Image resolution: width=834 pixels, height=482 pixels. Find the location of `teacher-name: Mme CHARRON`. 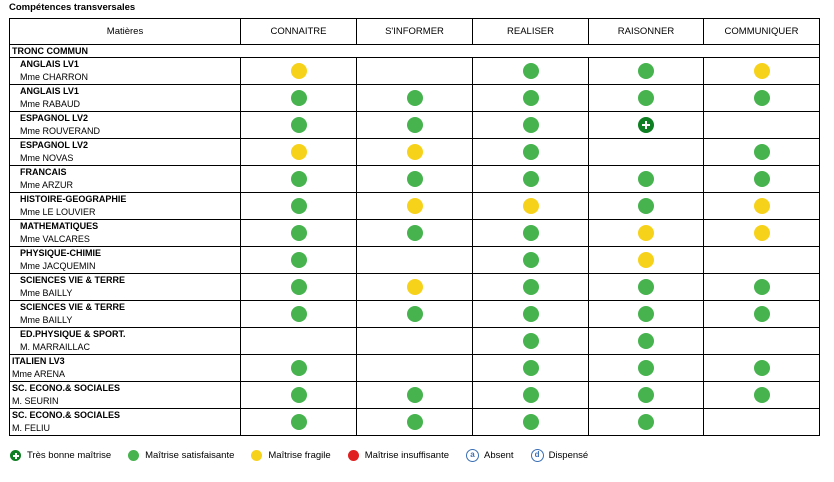

teacher-name: Mme CHARRON is located at coordinates (54, 76).